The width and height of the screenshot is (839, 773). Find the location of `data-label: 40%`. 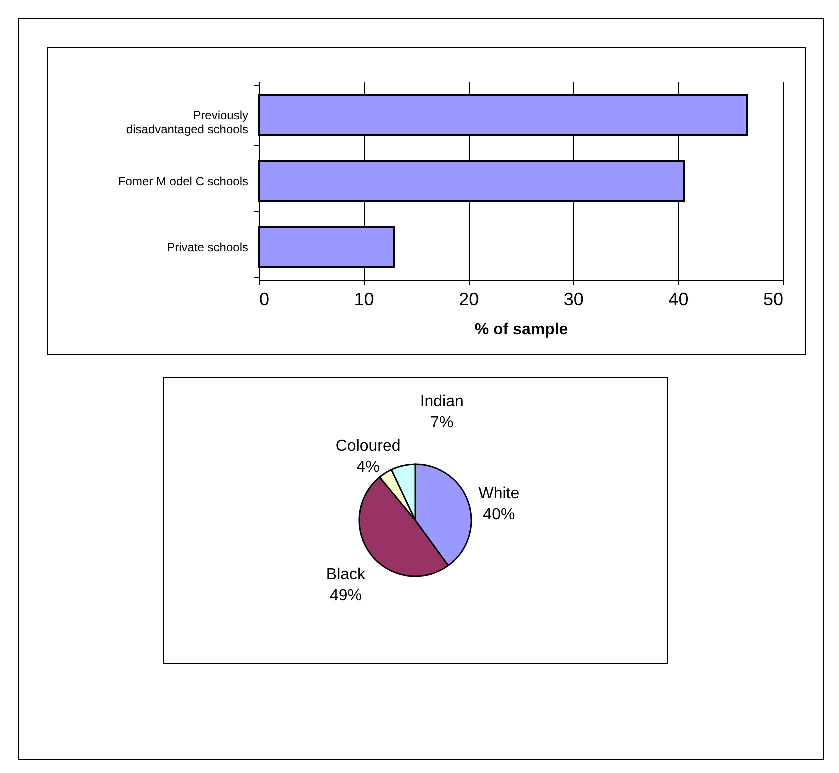

data-label: 40% is located at coordinates (499, 515).